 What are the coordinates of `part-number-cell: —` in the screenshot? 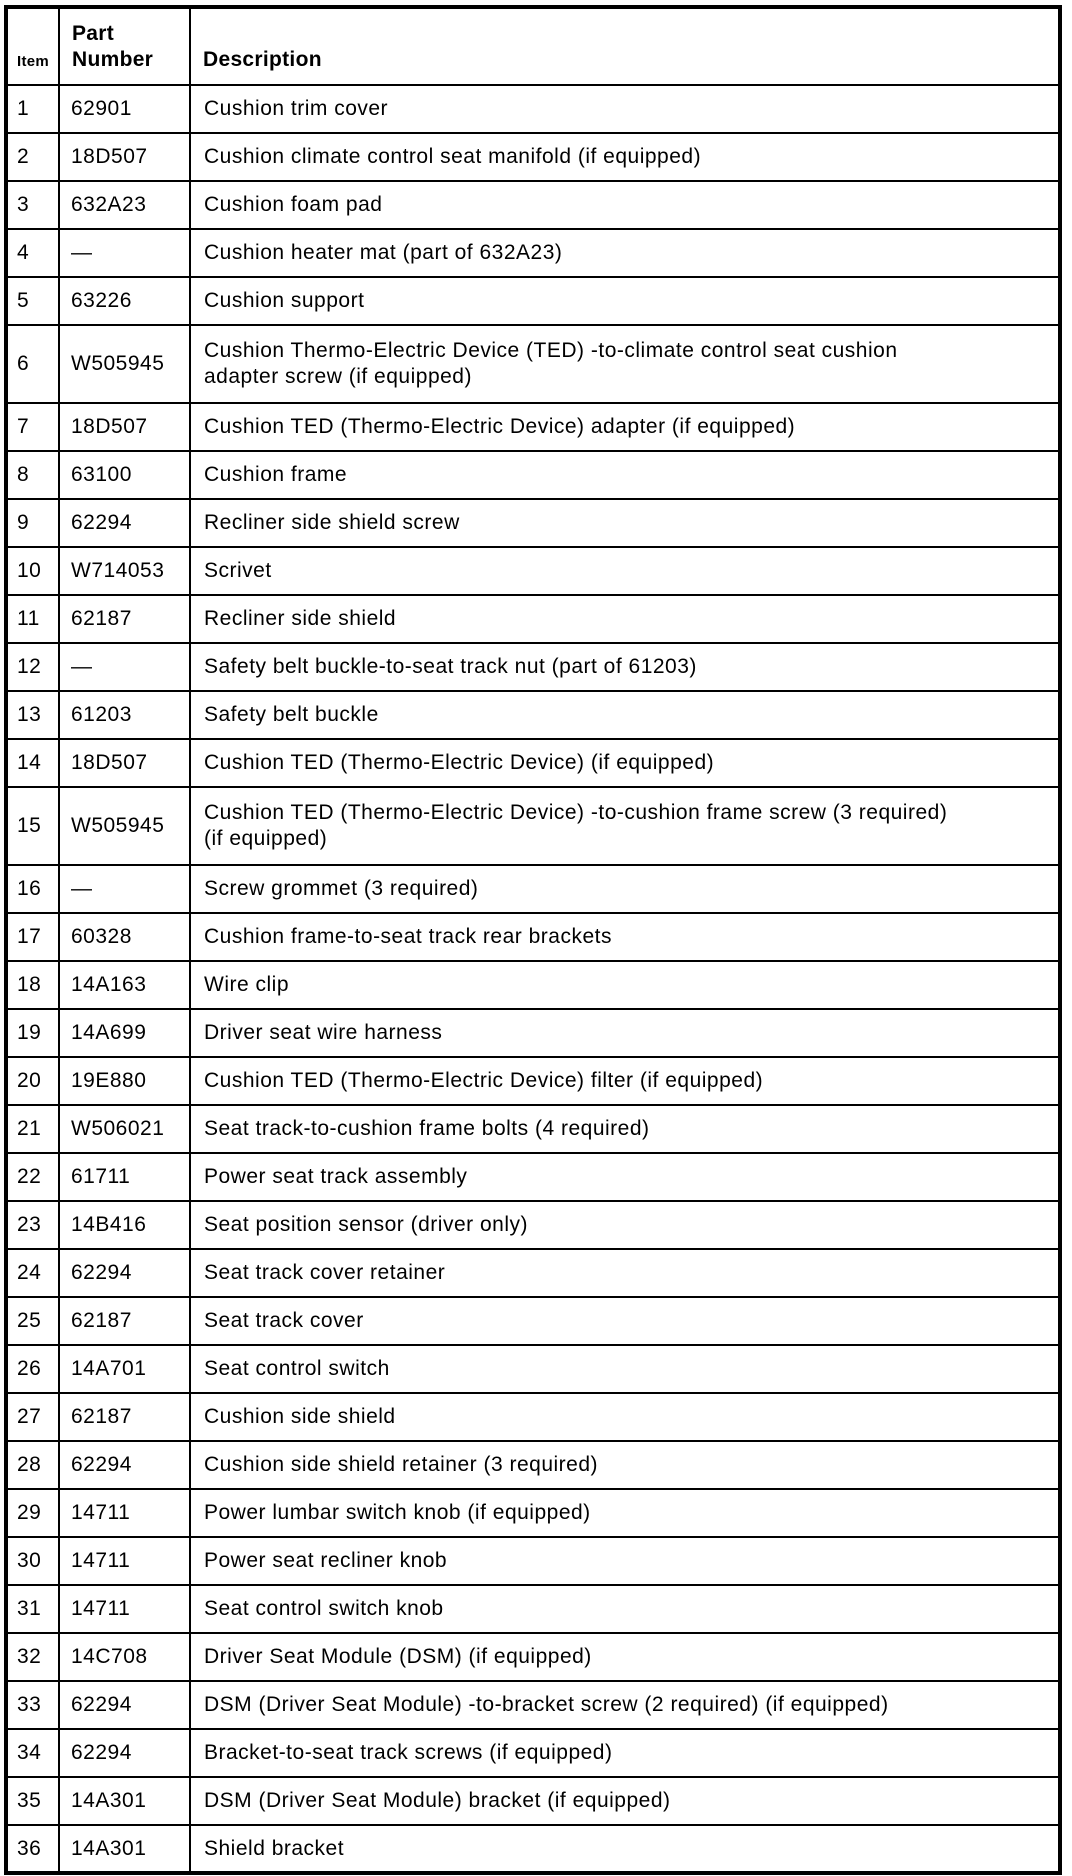 It's located at (124, 253).